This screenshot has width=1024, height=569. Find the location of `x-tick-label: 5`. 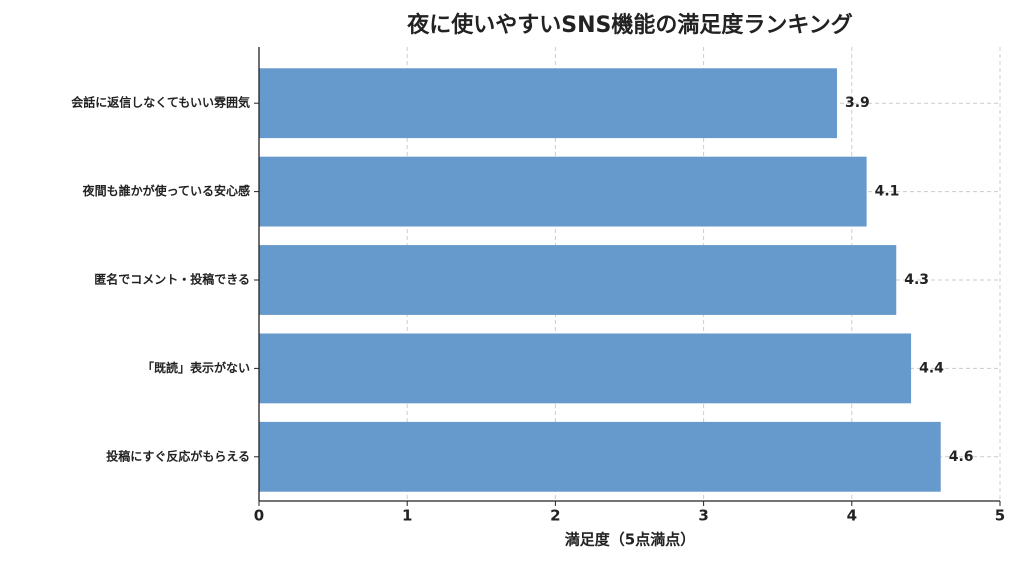

x-tick-label: 5 is located at coordinates (1000, 516).